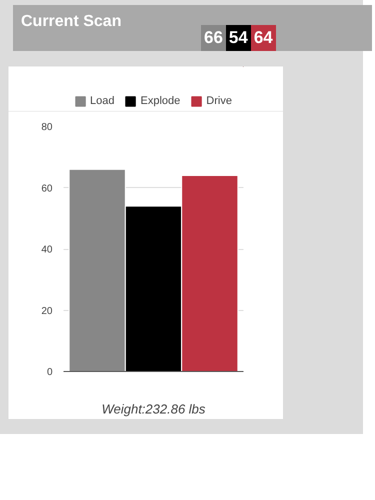 This screenshot has width=375, height=500. What do you see at coordinates (47, 311) in the screenshot?
I see `y-tick-label: 20` at bounding box center [47, 311].